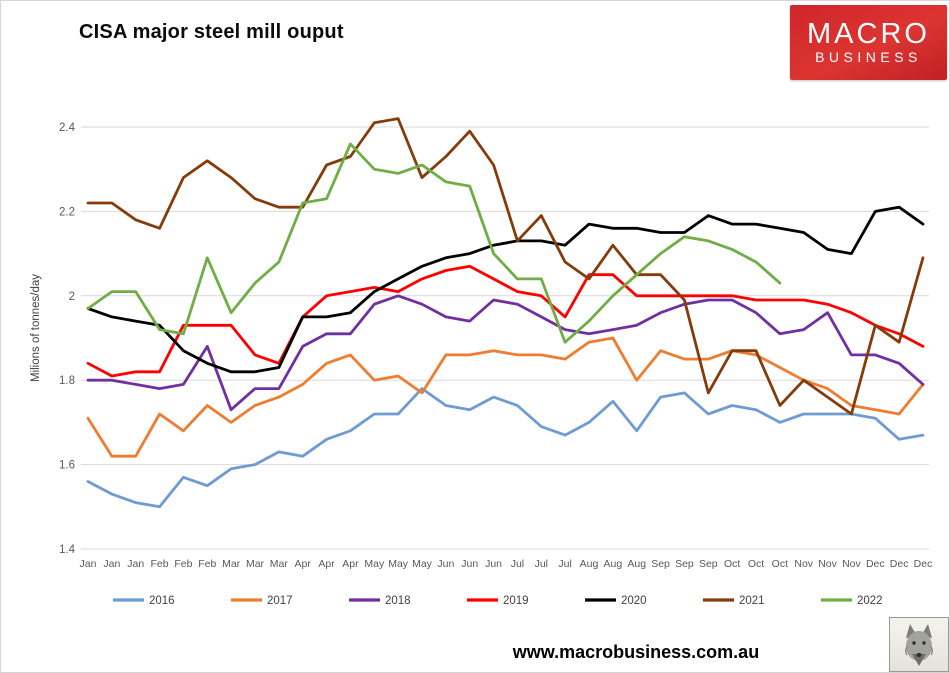 This screenshot has width=950, height=673. I want to click on y-tick-label: 1.8, so click(67, 381).